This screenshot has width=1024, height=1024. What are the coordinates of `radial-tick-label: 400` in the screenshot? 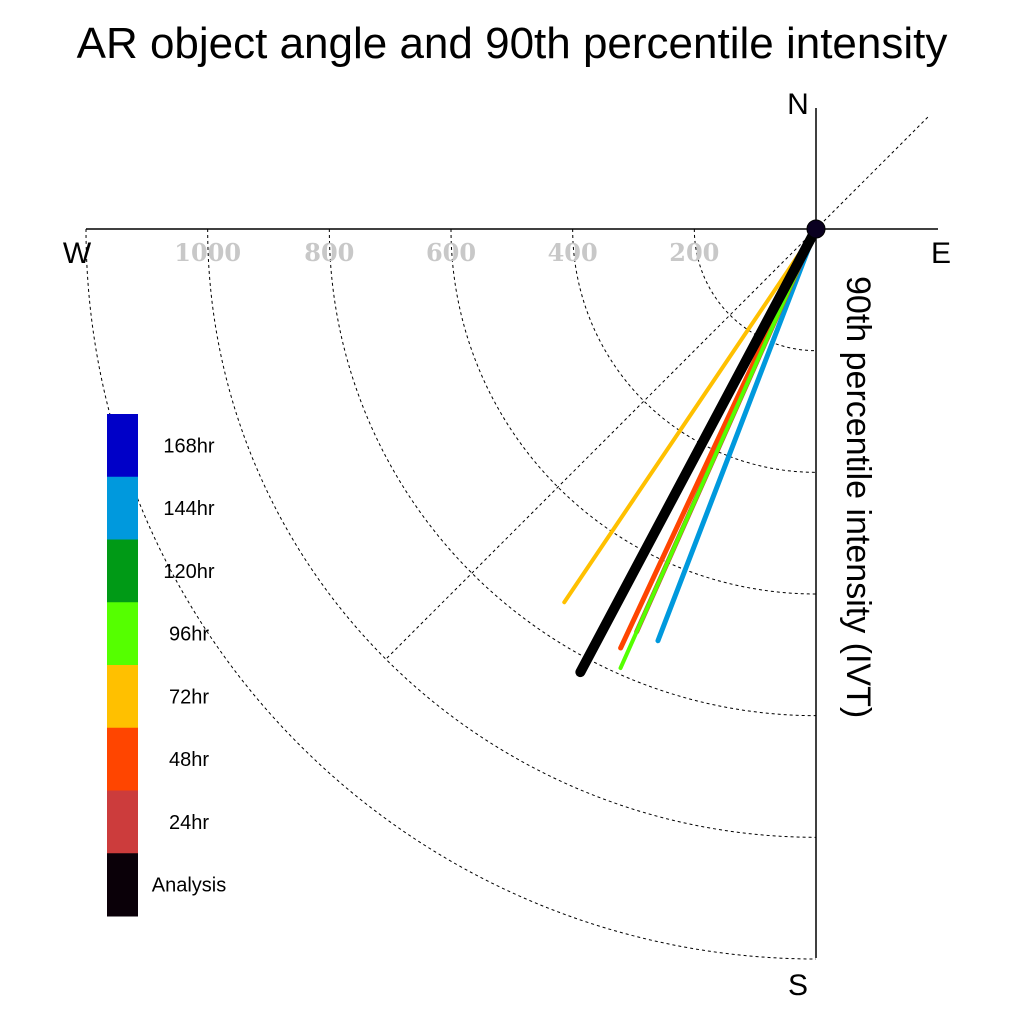 It's located at (573, 252).